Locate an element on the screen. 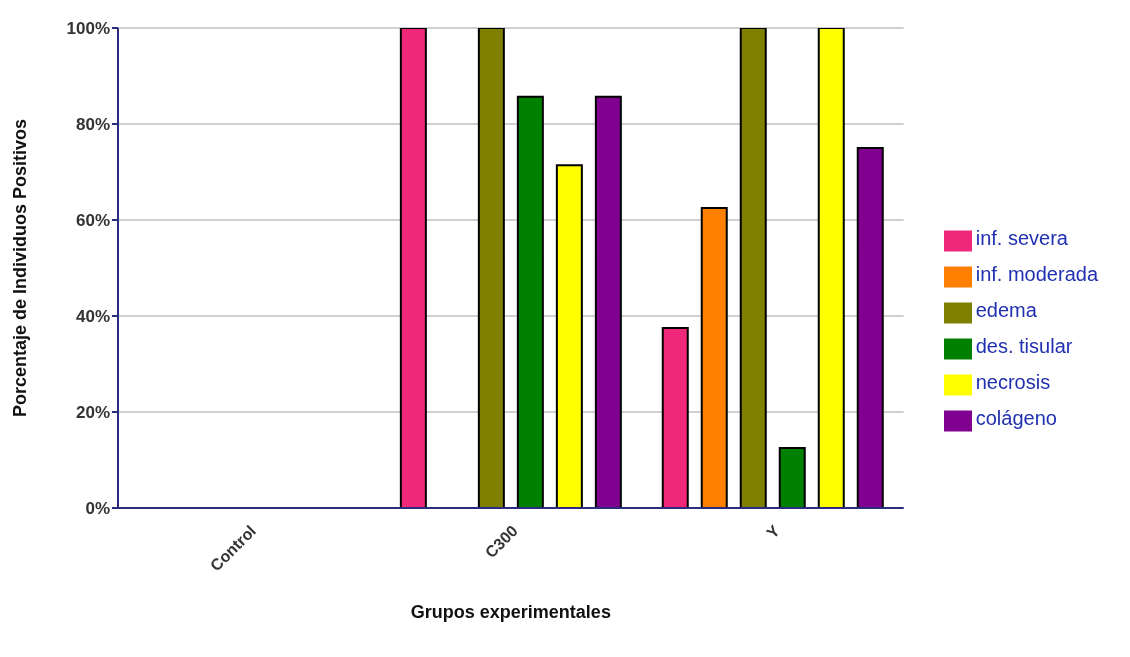  y-tick-label: 80% is located at coordinates (92, 125).